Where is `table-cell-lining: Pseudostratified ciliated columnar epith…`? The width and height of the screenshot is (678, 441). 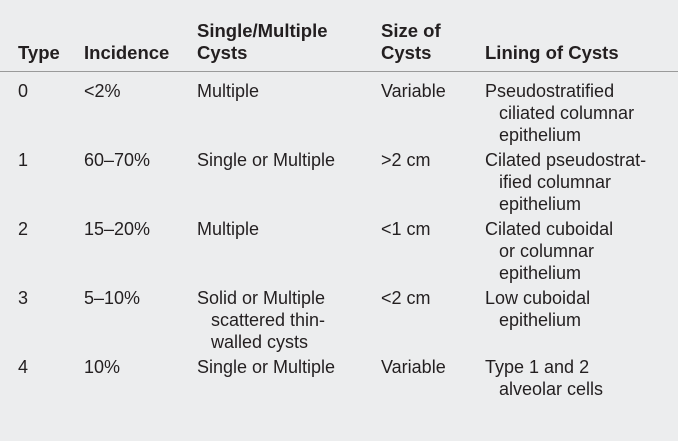
table-cell-lining: Pseudostratified ciliated columnar epith… is located at coordinates (560, 113).